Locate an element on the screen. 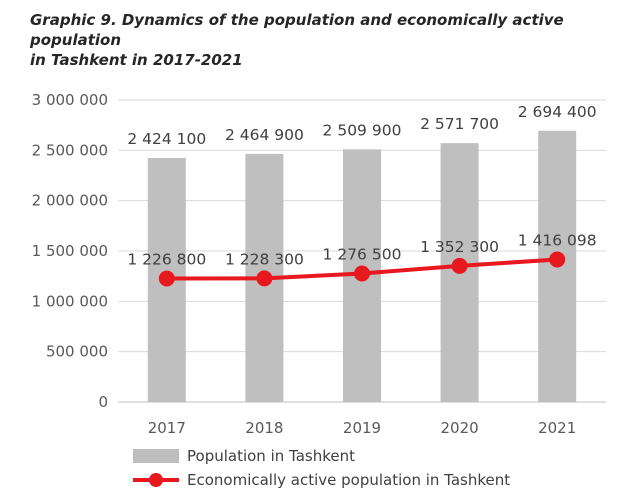  y-tick-label: 3 000 000 is located at coordinates (70, 100).